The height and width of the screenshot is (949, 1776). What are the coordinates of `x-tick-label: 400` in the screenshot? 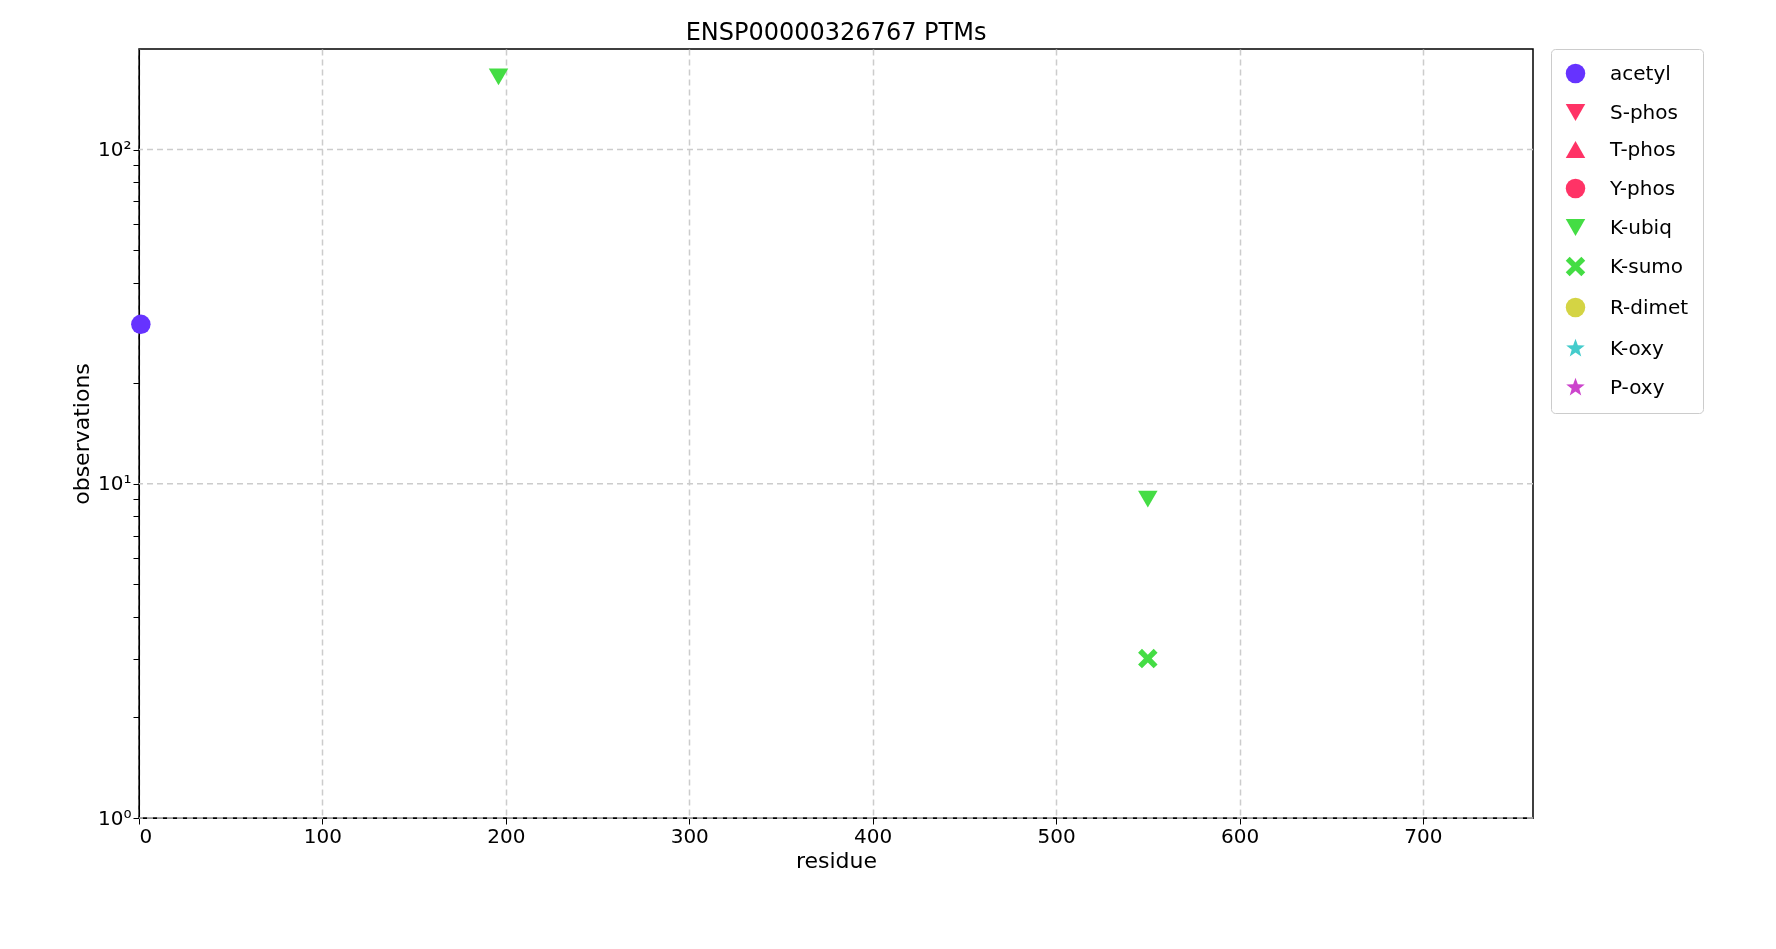 It's located at (873, 835).